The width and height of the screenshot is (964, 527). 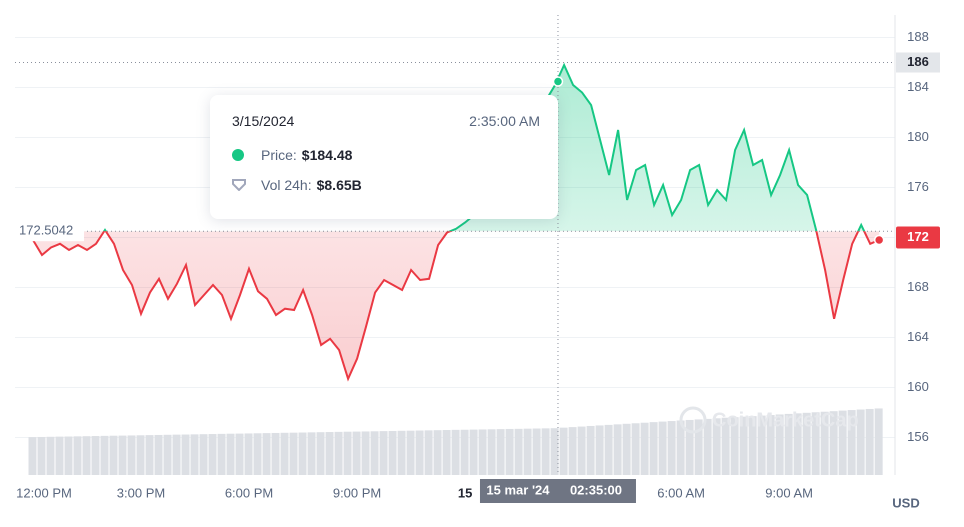 I want to click on tooltip-price: $184.48, so click(x=327, y=155).